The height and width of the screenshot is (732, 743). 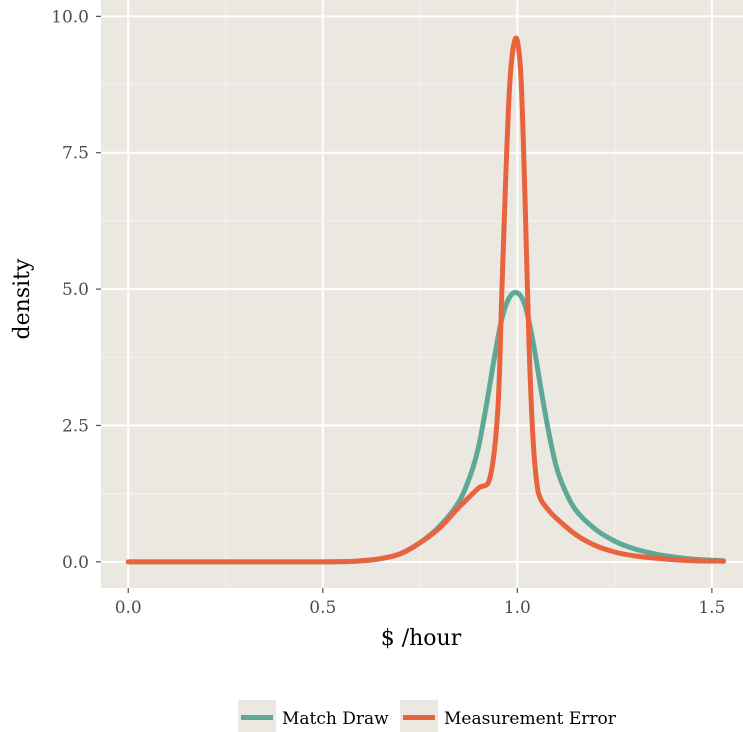 I want to click on legend: Match Draw Measurement Error, so click(x=427, y=716).